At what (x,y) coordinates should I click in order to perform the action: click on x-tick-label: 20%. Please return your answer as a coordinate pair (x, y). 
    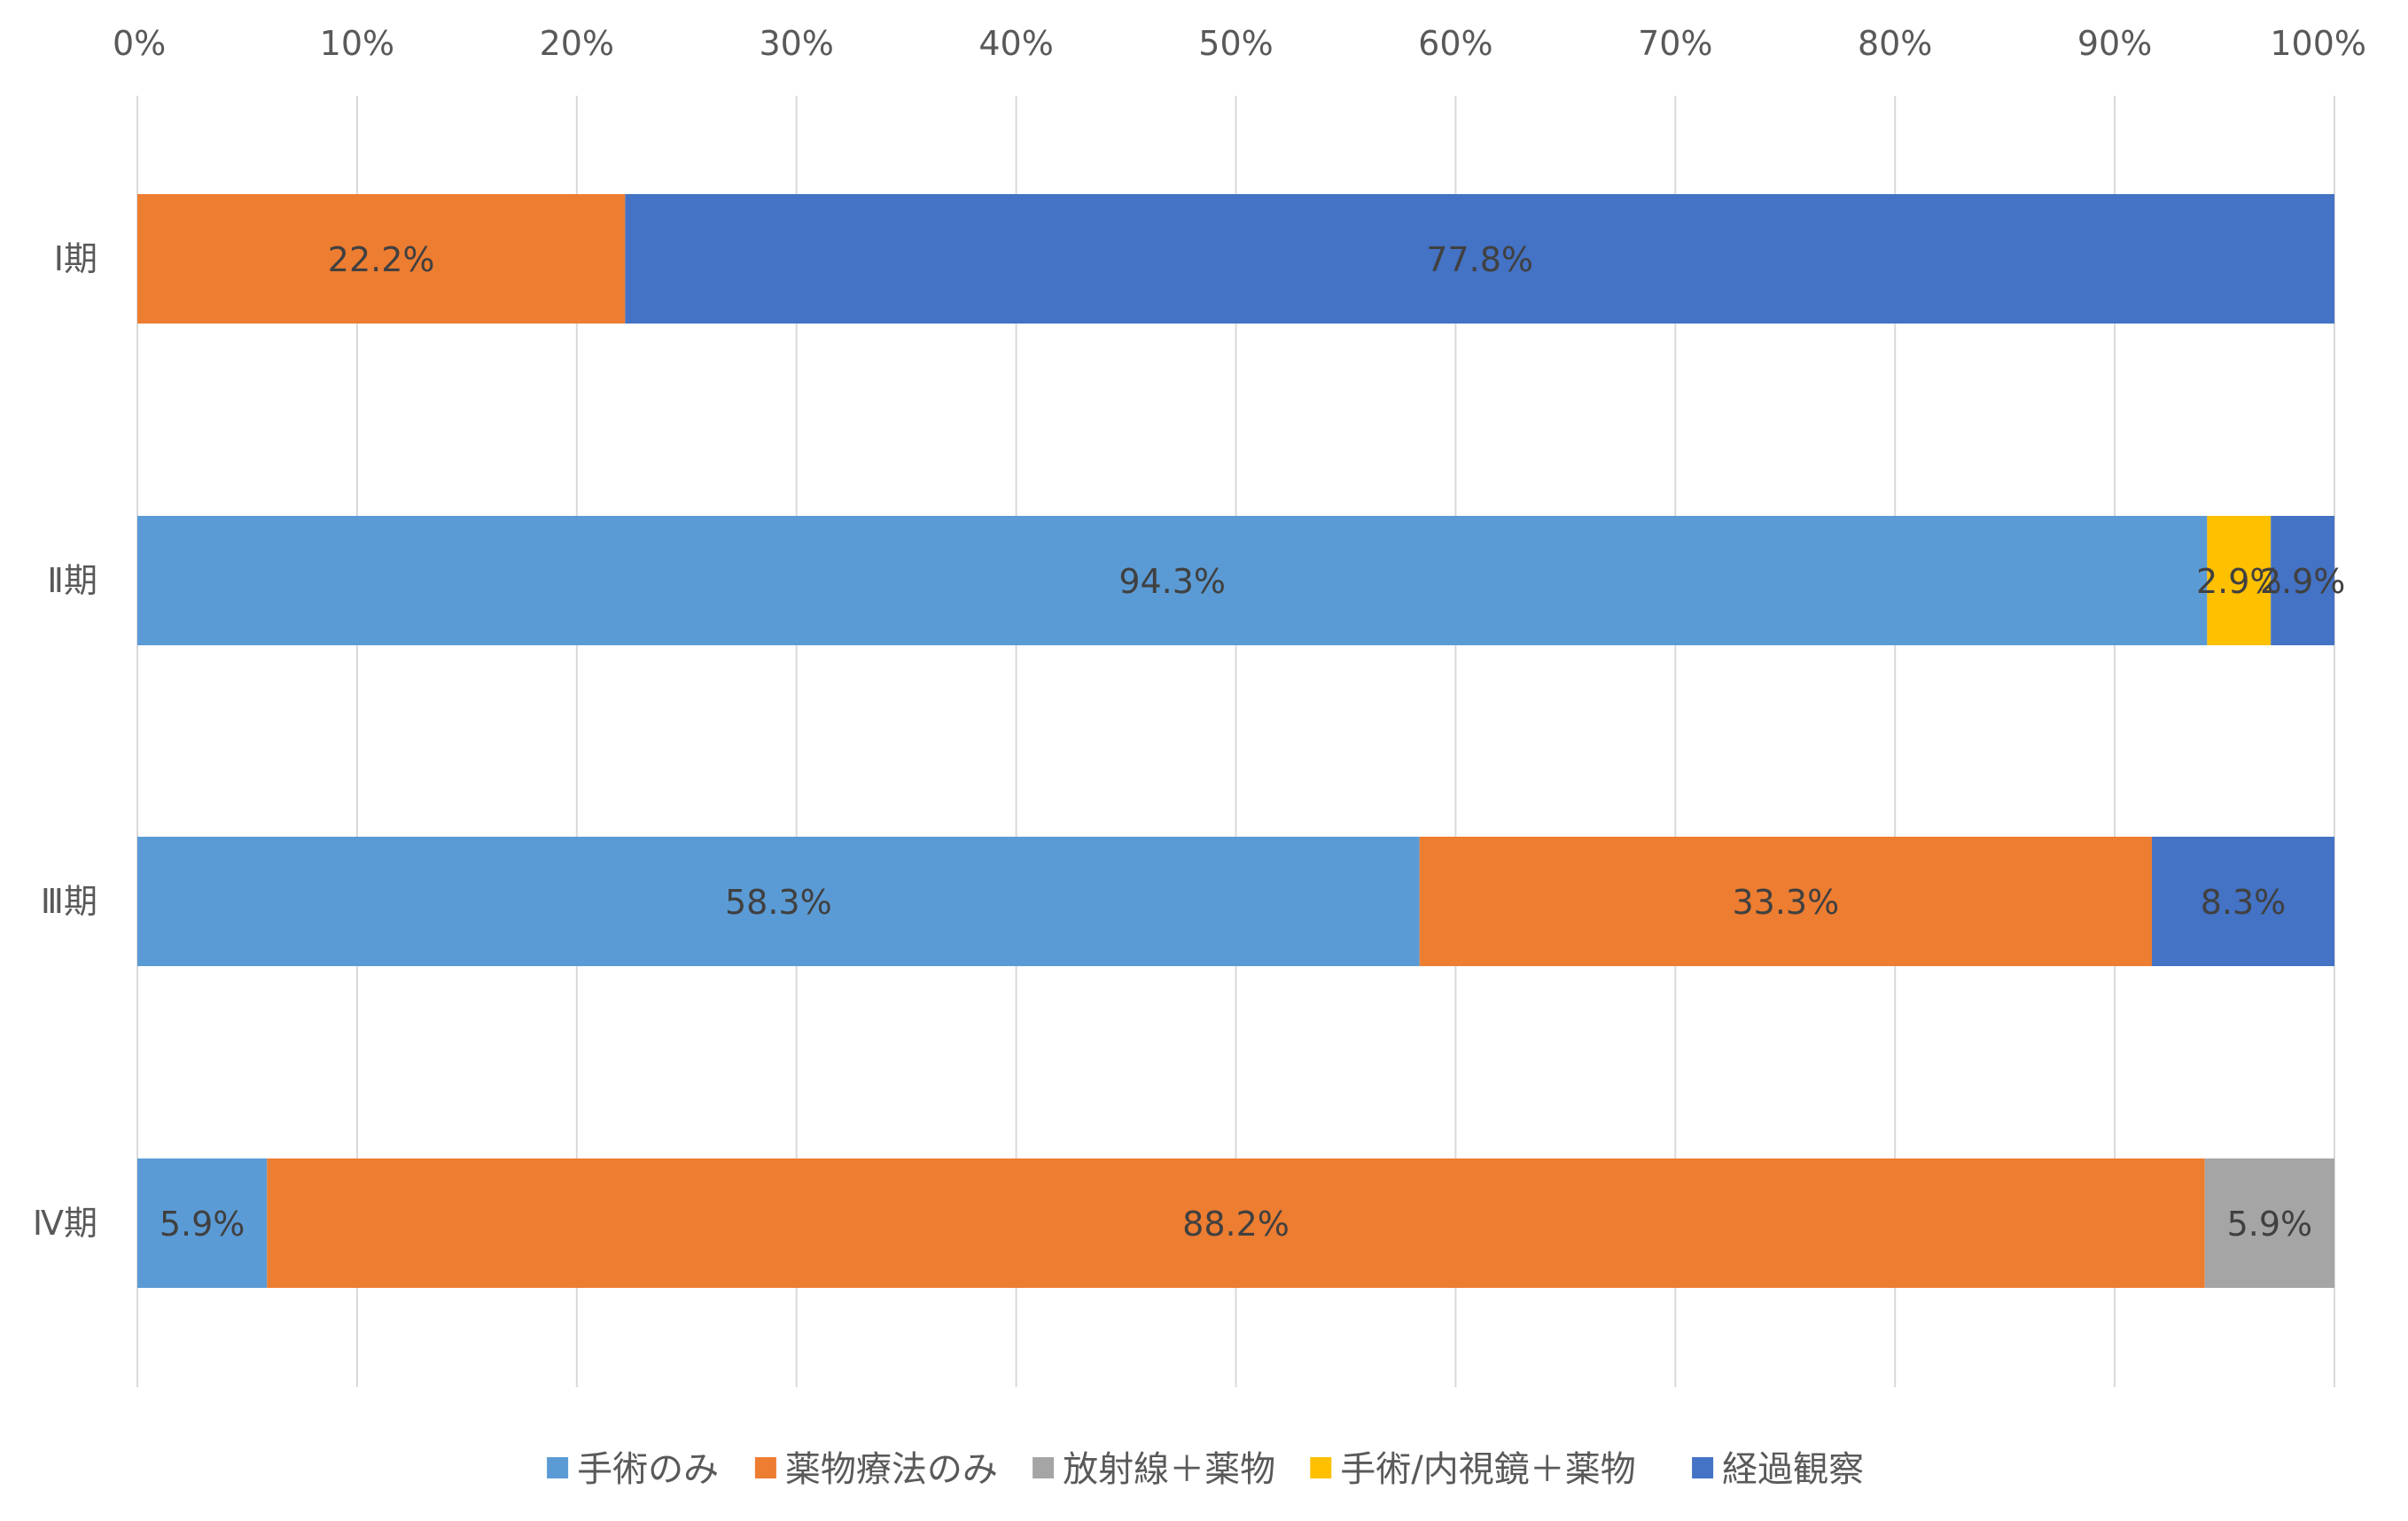
    Looking at the image, I should click on (577, 43).